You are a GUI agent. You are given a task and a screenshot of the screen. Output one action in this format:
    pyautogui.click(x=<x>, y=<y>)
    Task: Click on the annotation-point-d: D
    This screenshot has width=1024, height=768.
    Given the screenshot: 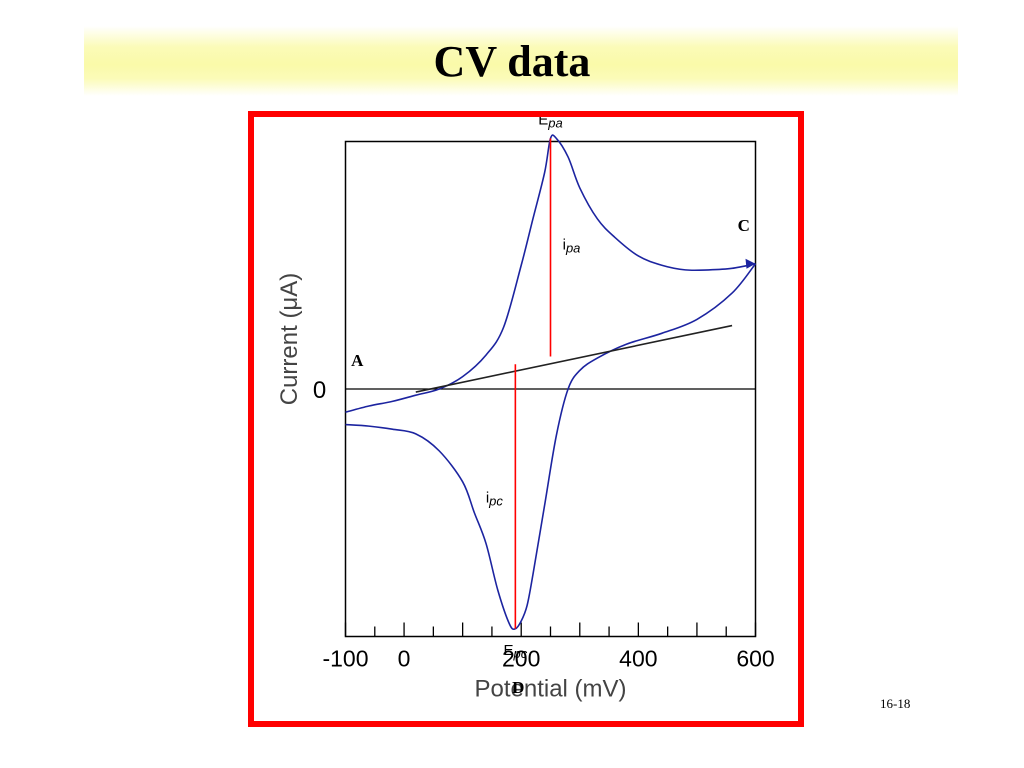 What is the action you would take?
    pyautogui.click(x=518, y=687)
    